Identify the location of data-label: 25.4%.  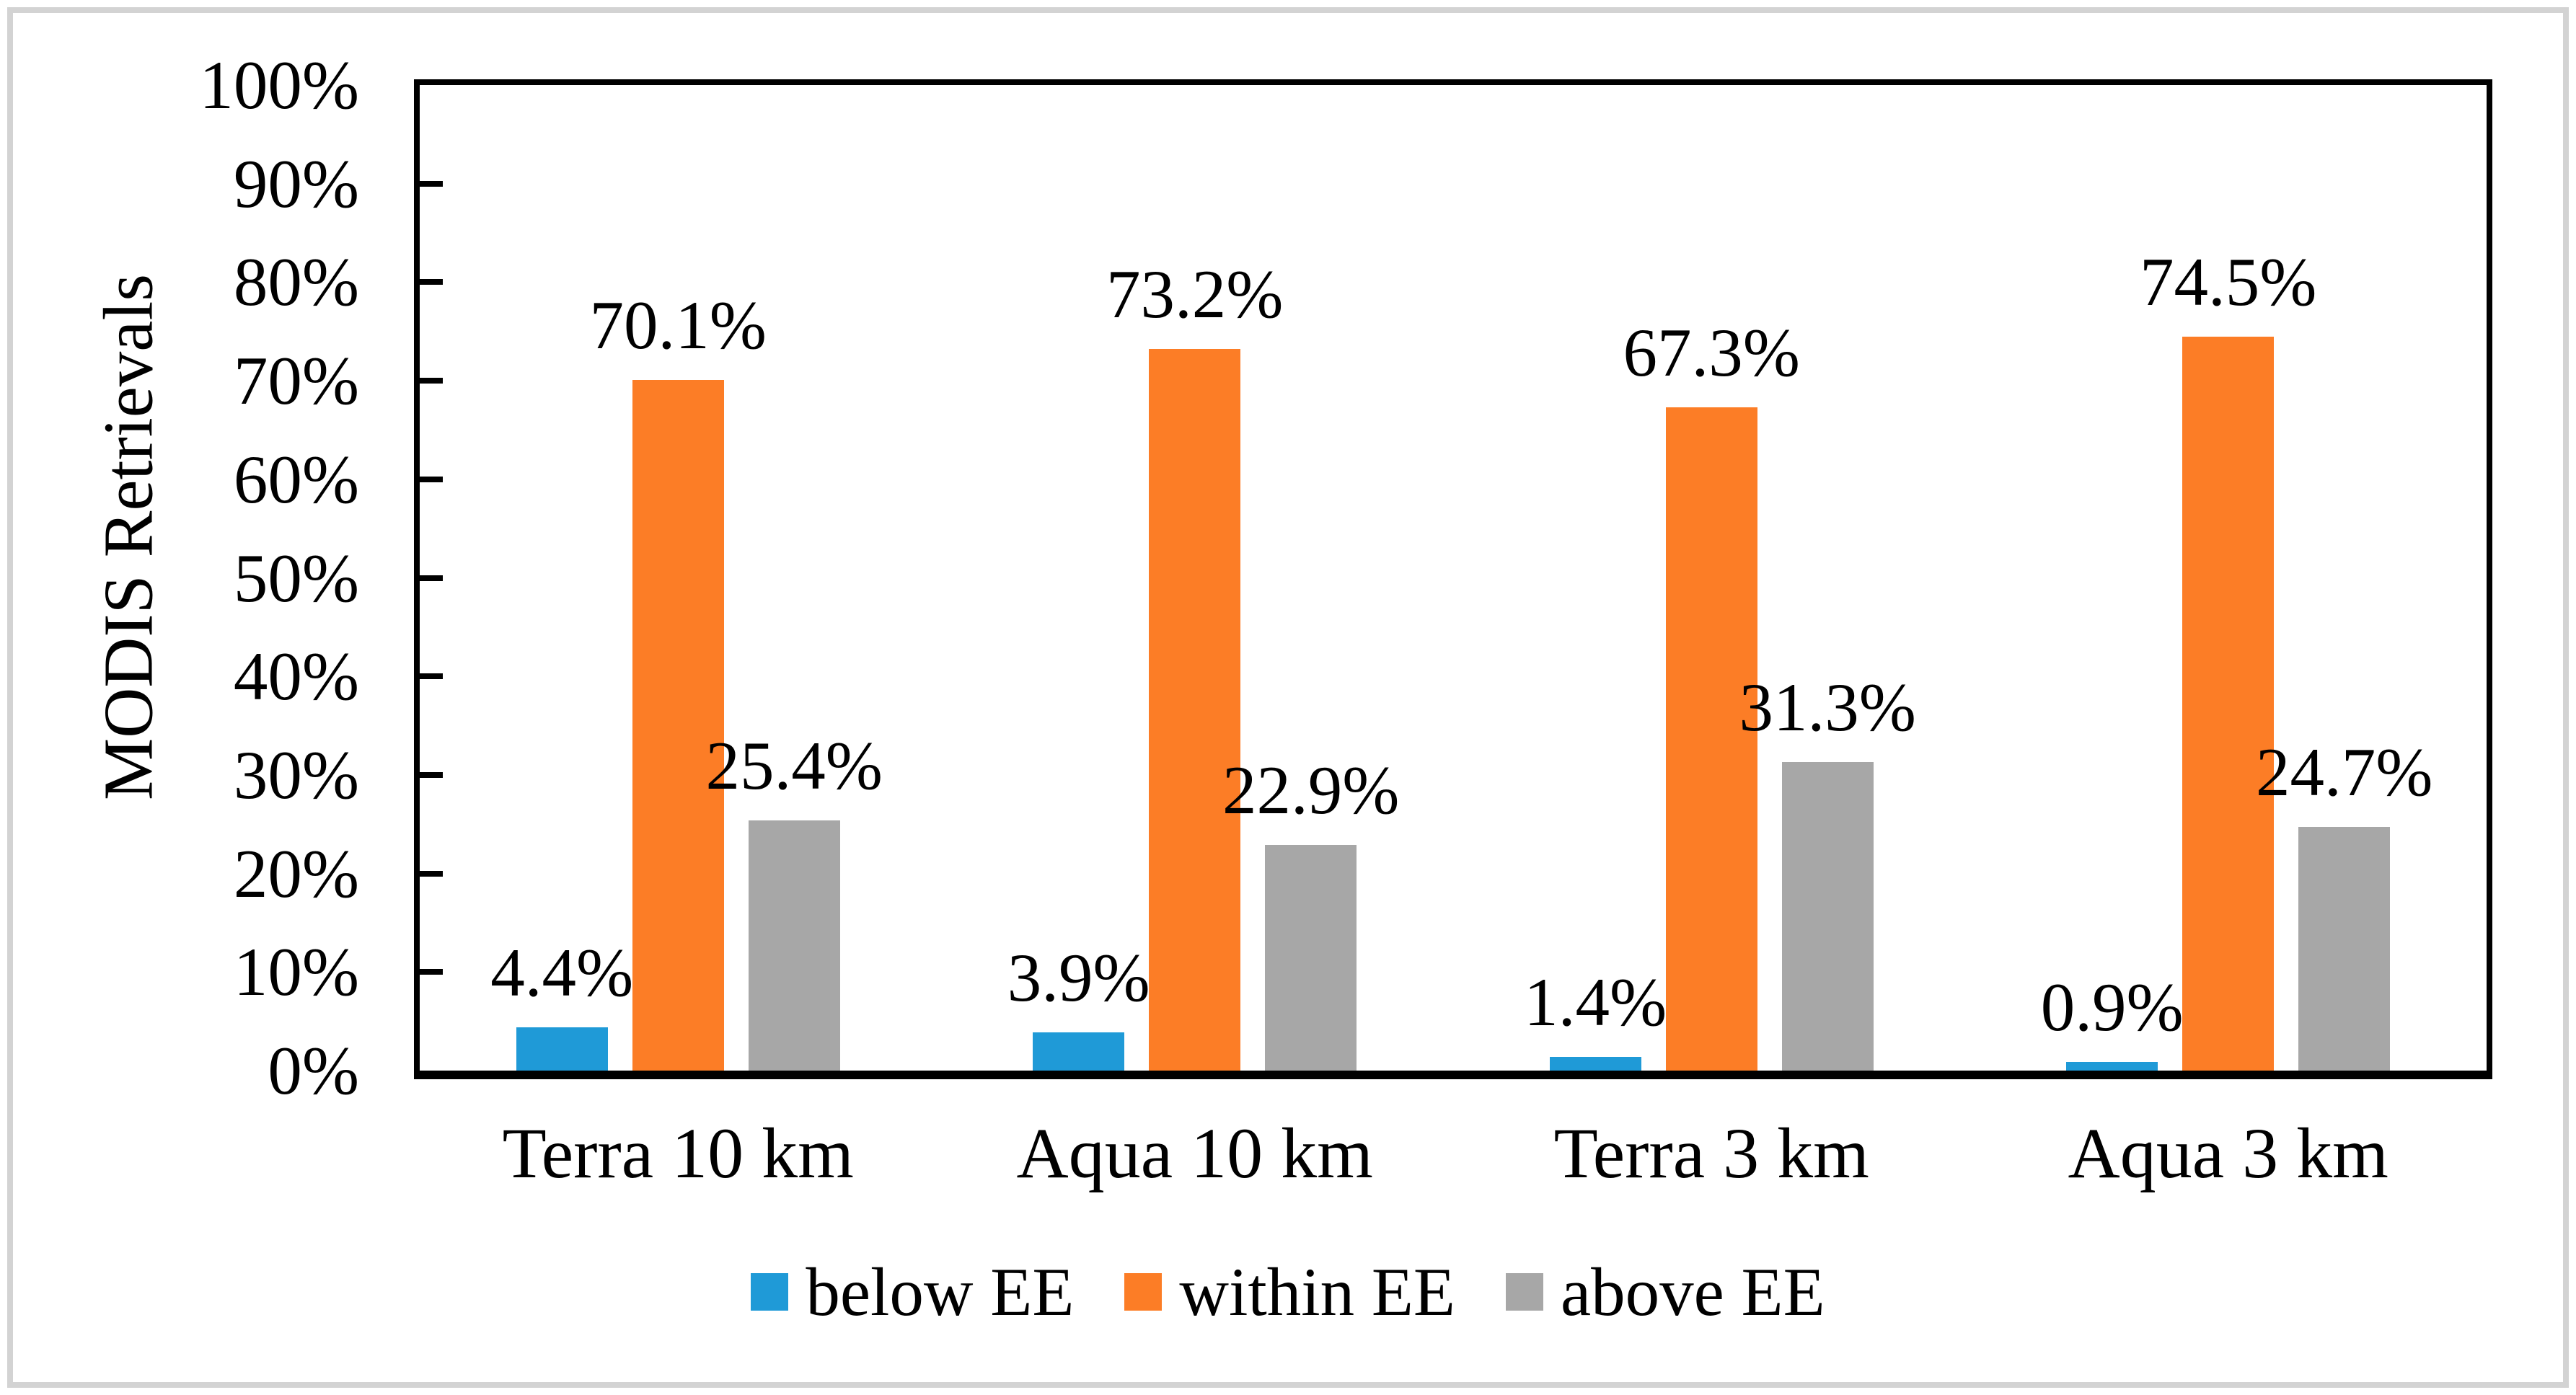
(794, 766).